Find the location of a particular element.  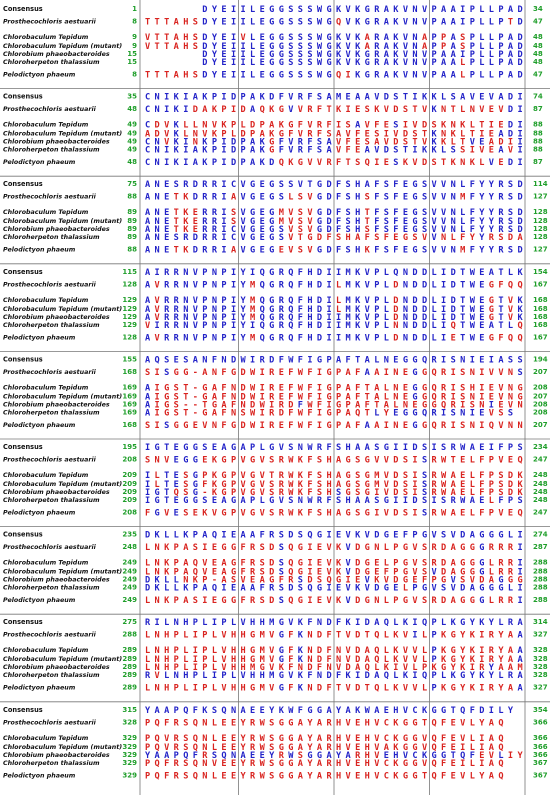

end-number: 288 is located at coordinates (540, 600).